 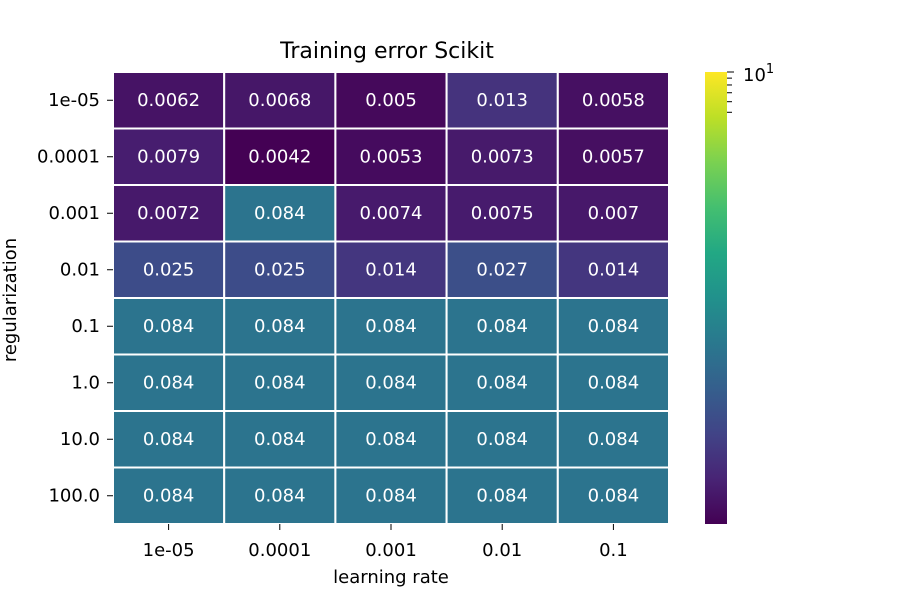 What do you see at coordinates (74, 213) in the screenshot?
I see `y-tick-label: 0.001` at bounding box center [74, 213].